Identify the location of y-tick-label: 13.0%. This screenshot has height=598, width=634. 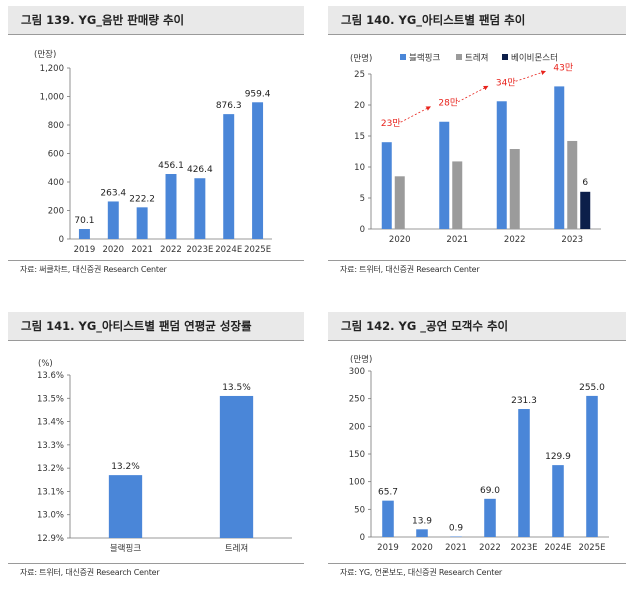
(50, 516).